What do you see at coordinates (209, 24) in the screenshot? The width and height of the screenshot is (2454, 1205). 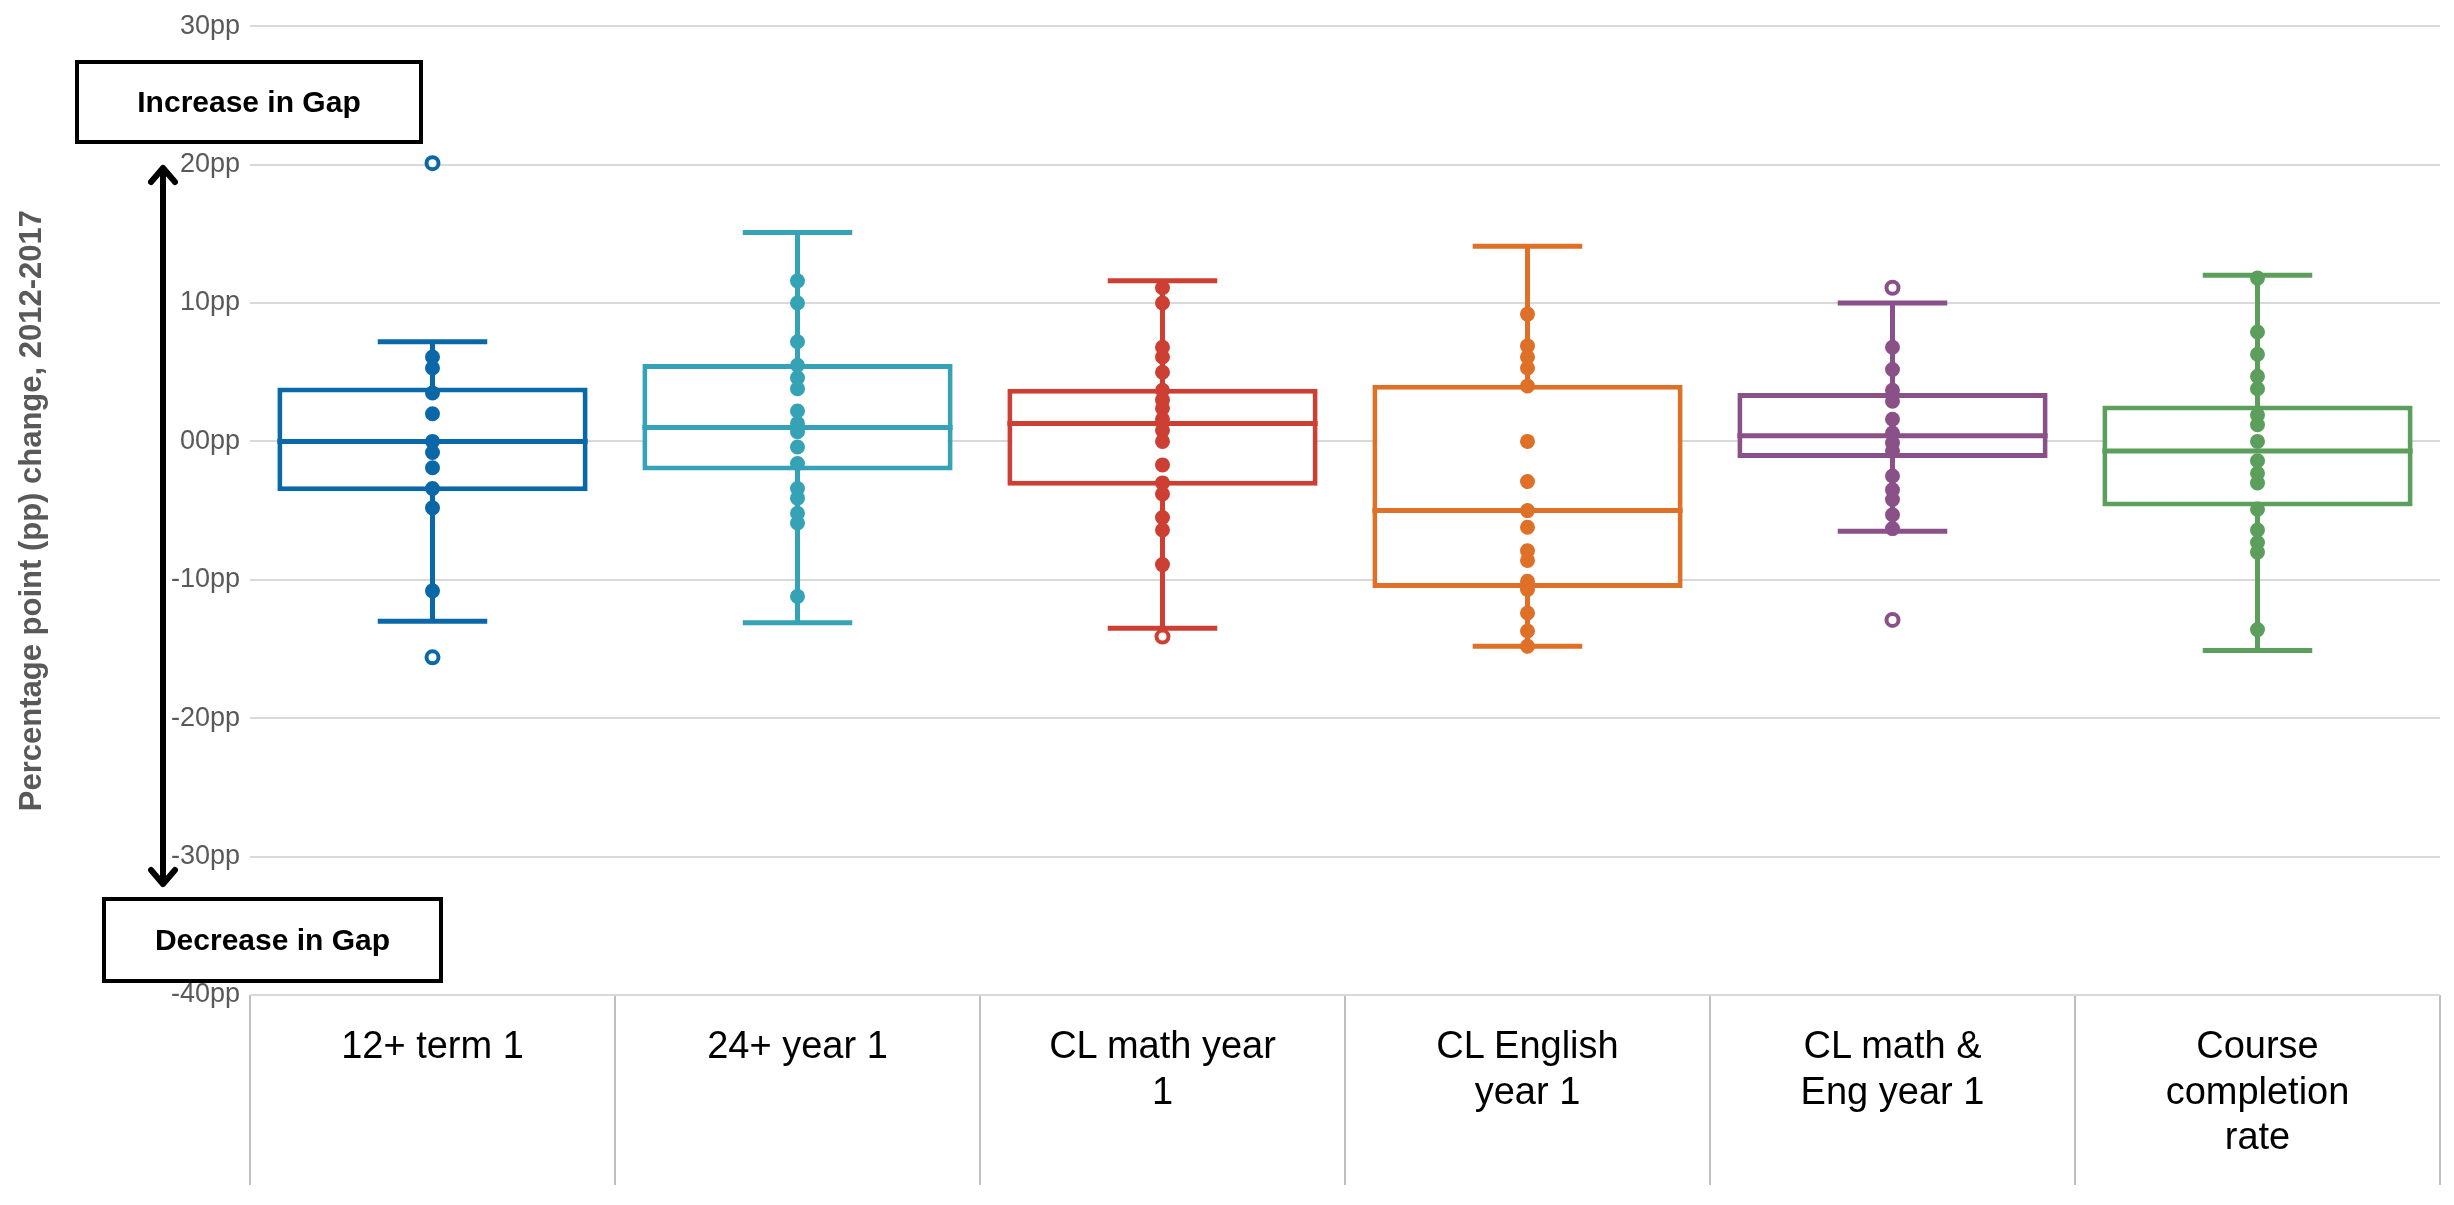 I see `y-tick-label: 30pp` at bounding box center [209, 24].